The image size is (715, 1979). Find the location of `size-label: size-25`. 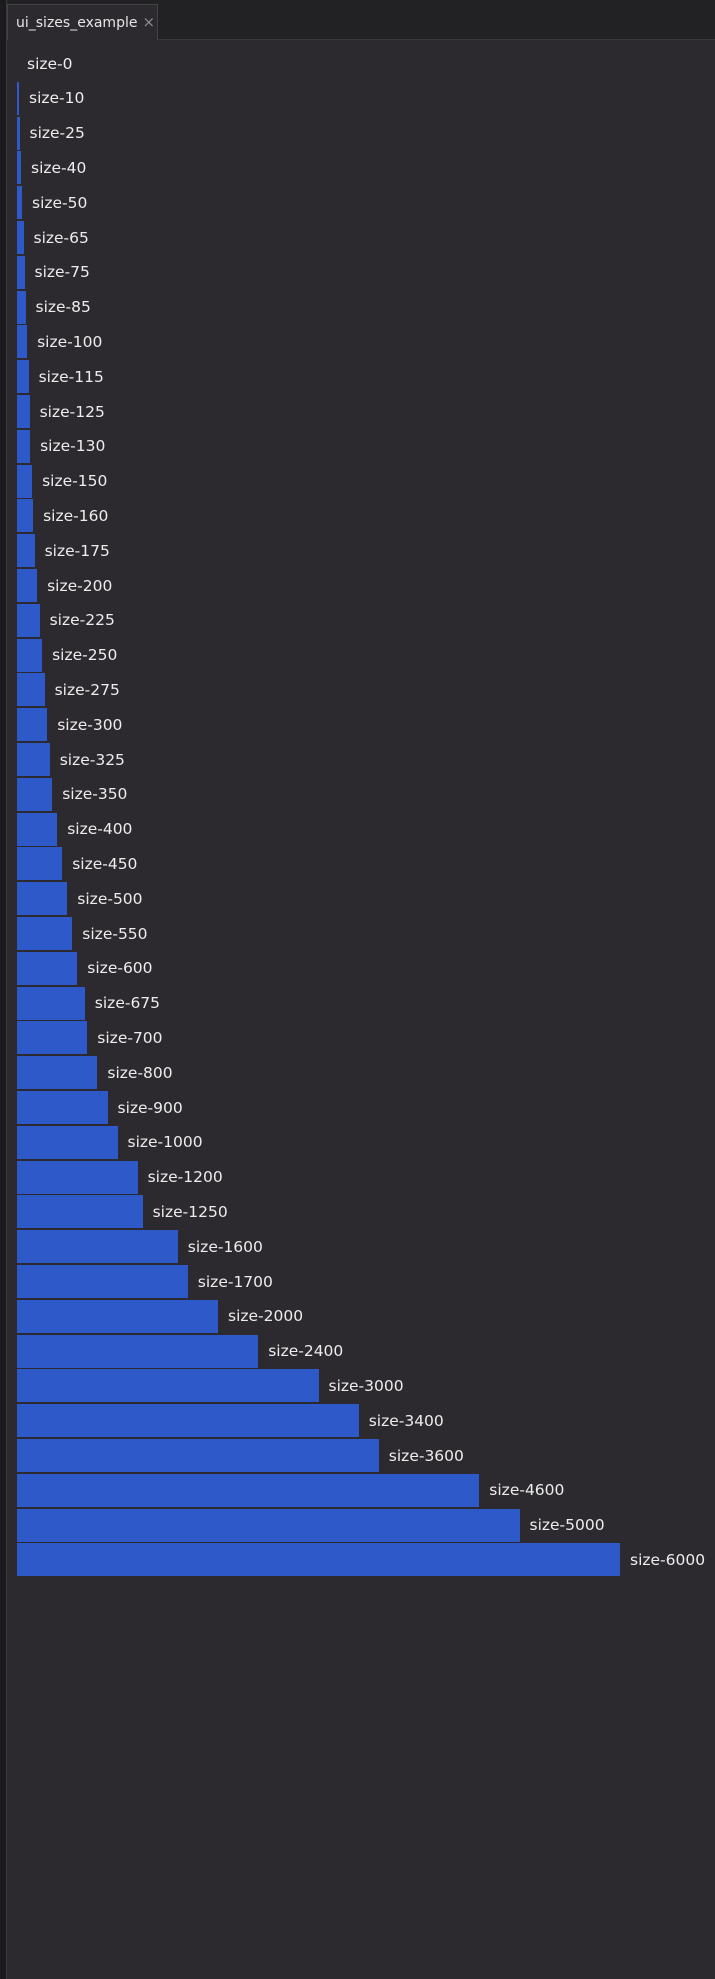

size-label: size-25 is located at coordinates (57, 133).